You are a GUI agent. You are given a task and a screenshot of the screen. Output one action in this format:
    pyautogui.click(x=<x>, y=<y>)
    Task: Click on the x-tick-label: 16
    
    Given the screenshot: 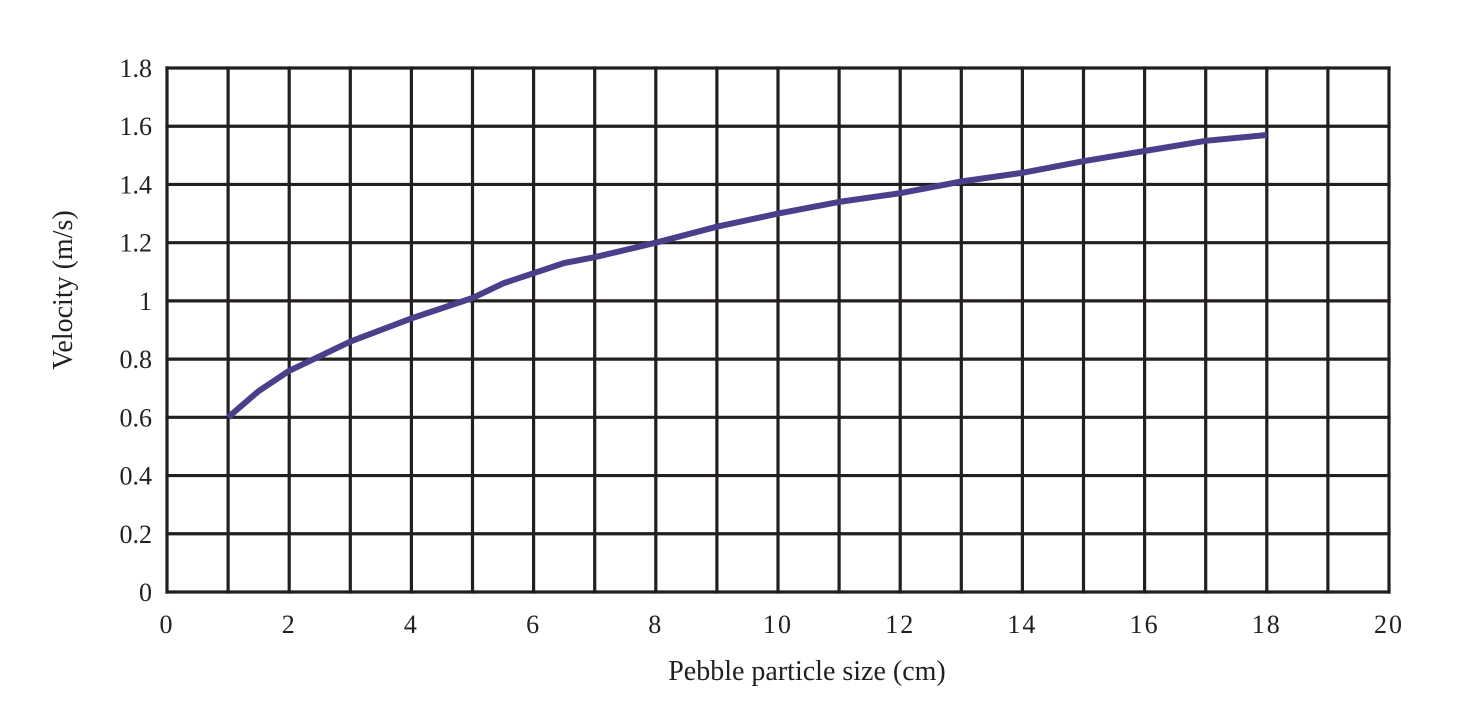 What is the action you would take?
    pyautogui.click(x=1145, y=624)
    